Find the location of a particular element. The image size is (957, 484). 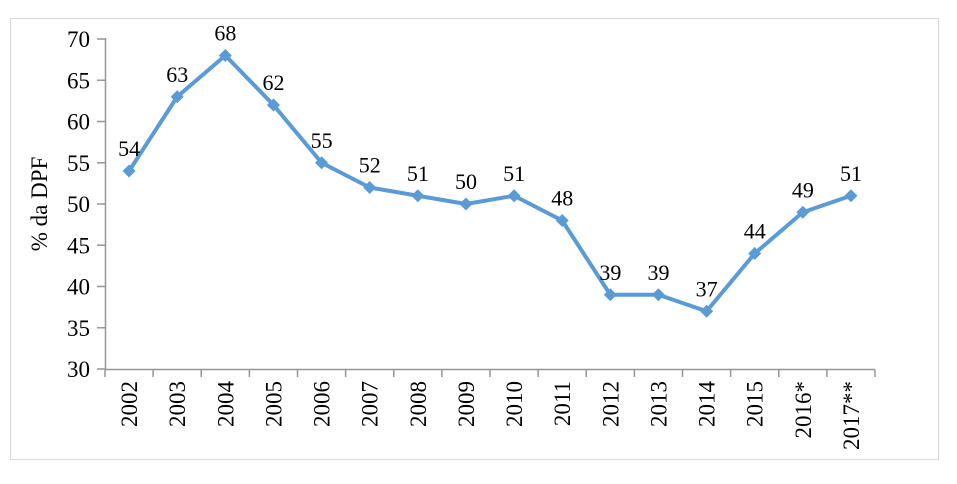

y-axis-title: % da DPF is located at coordinates (39, 204).